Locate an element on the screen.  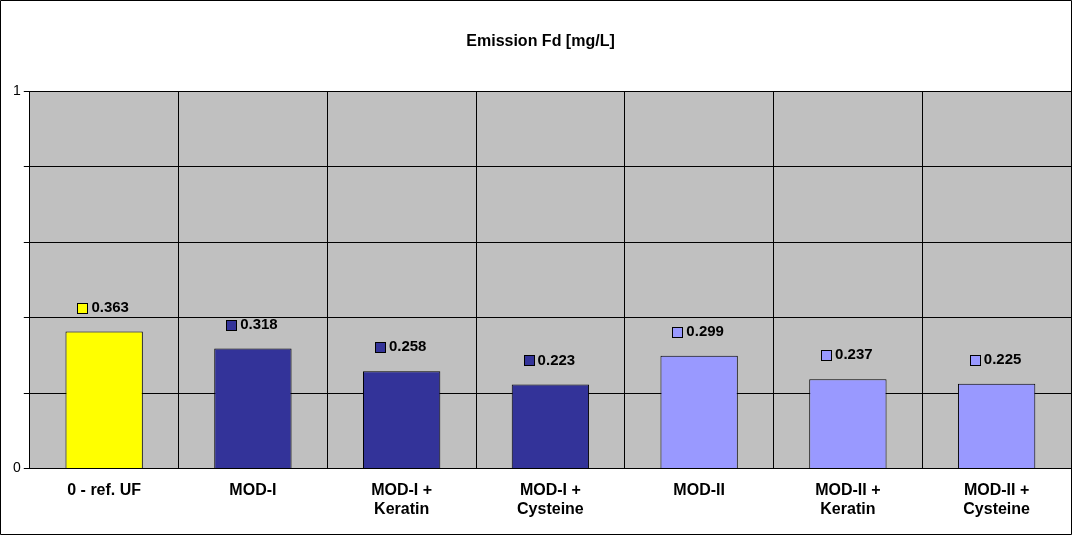
data-label: 0.363 is located at coordinates (110, 306).